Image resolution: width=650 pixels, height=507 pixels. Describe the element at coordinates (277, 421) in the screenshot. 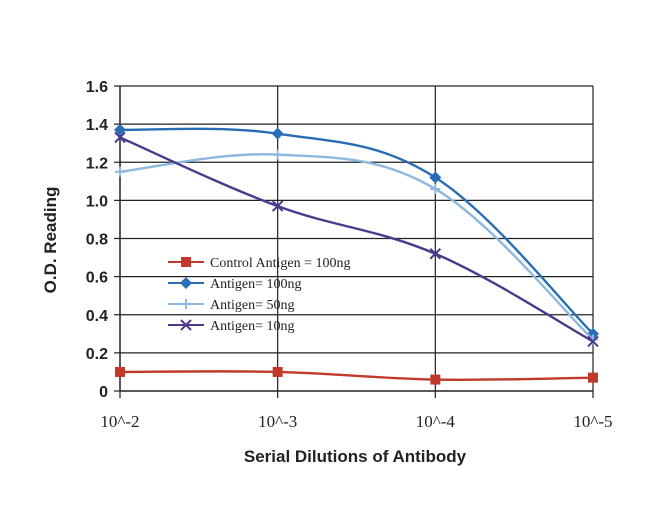

I see `x-tick-label: 10^-3` at that location.